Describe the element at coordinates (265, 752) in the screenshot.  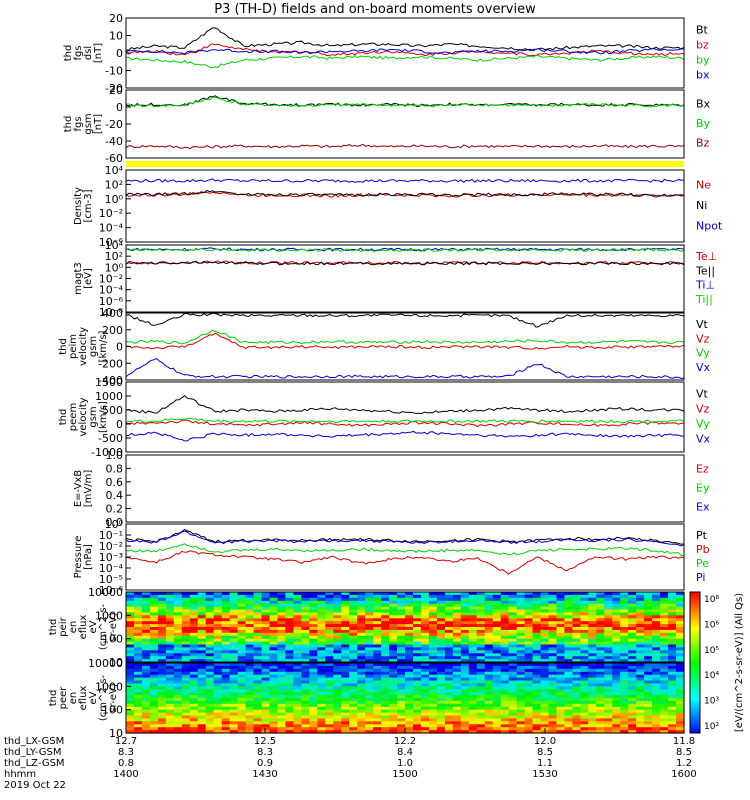
I see `x-axis-tick-value: 8.3` at that location.